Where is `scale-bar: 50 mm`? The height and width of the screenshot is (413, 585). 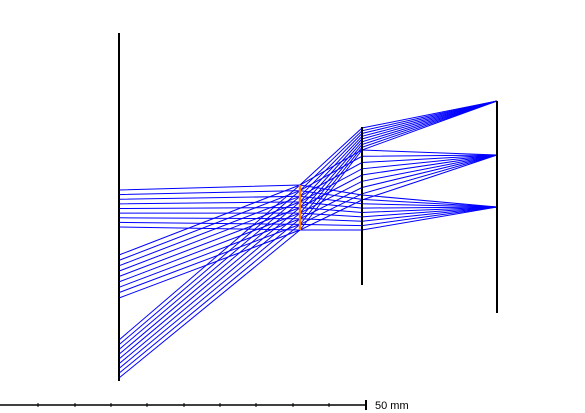
scale-bar: 50 mm is located at coordinates (204, 406).